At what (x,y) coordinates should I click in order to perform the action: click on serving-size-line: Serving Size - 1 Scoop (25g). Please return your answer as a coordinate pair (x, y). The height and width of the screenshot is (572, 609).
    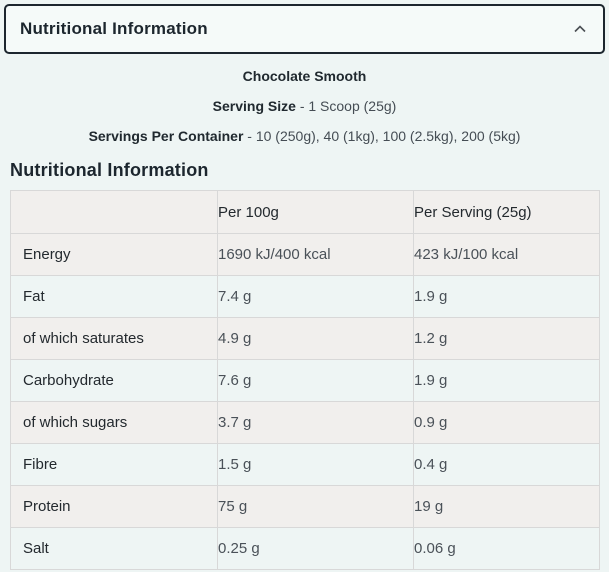
    Looking at the image, I should click on (304, 106).